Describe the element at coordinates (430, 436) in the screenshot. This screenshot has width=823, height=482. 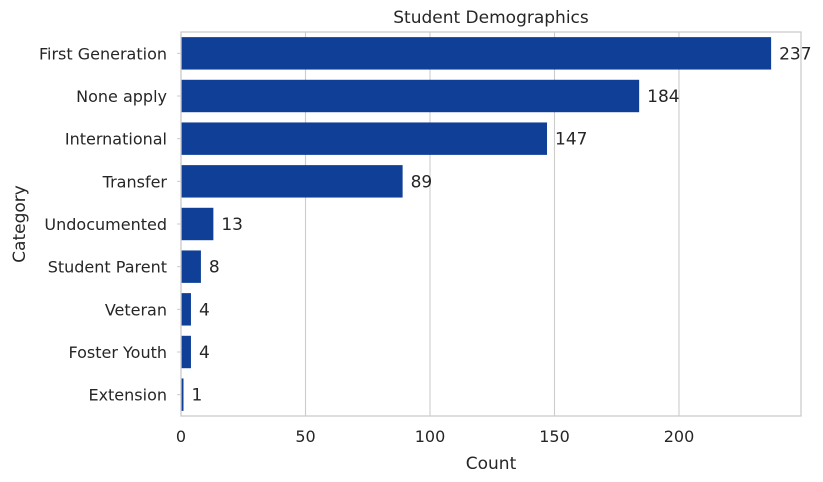
I see `x-tick-label: 100` at that location.